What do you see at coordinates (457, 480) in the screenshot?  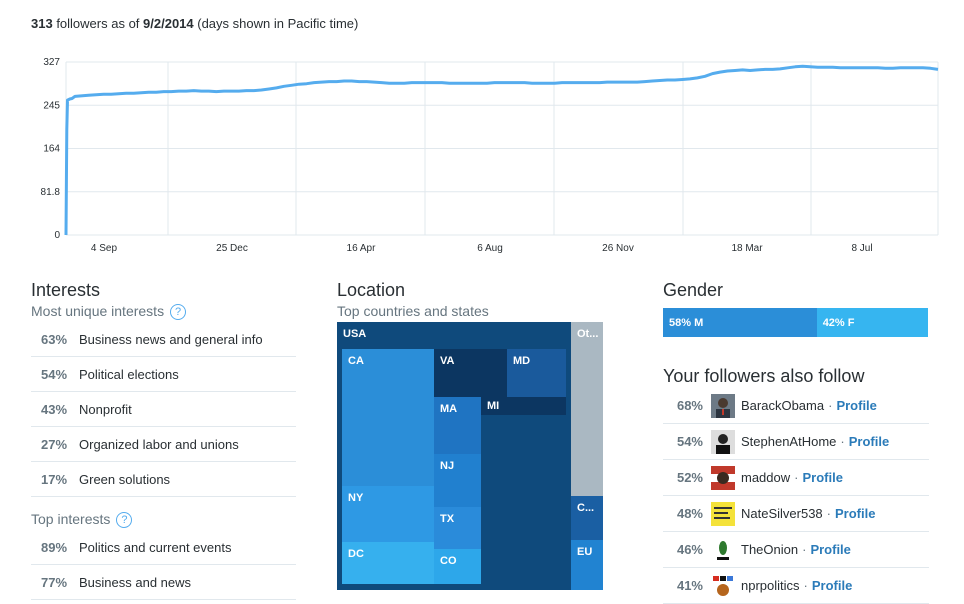 I see `treemap-tile-nj: NJ` at bounding box center [457, 480].